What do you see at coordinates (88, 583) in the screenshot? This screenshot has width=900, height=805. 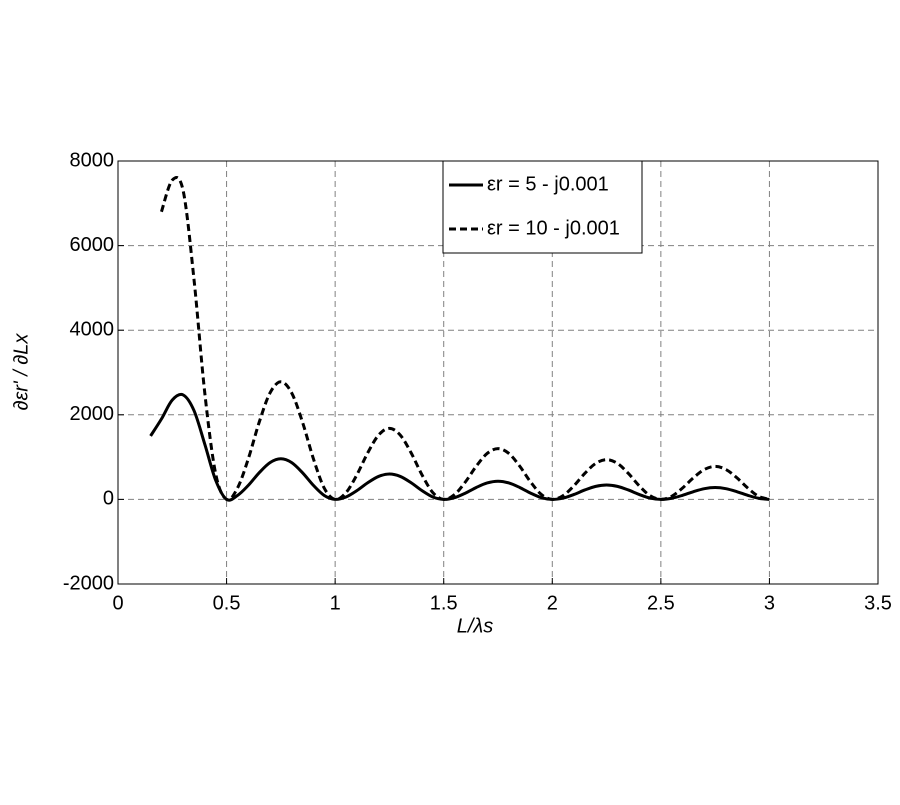 I see `y-tick-label: -2000` at bounding box center [88, 583].